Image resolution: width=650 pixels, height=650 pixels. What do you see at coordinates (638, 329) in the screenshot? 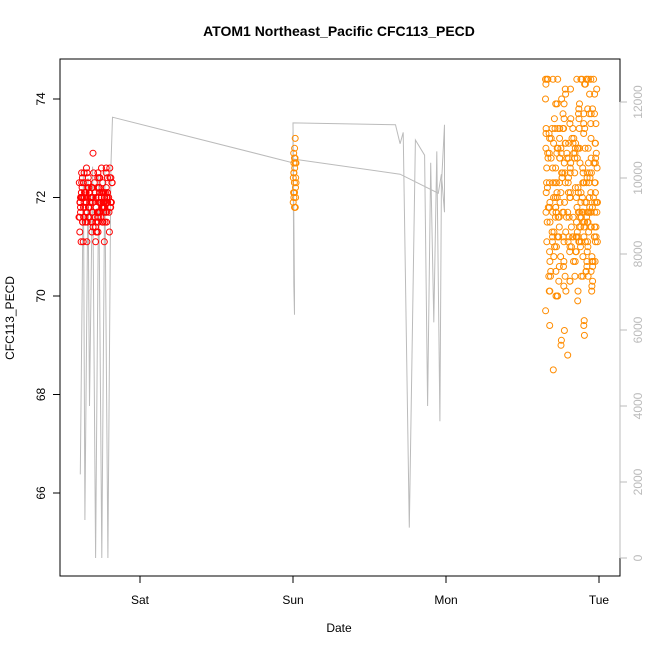
I see `y2-tick-label: 6000` at bounding box center [638, 329].